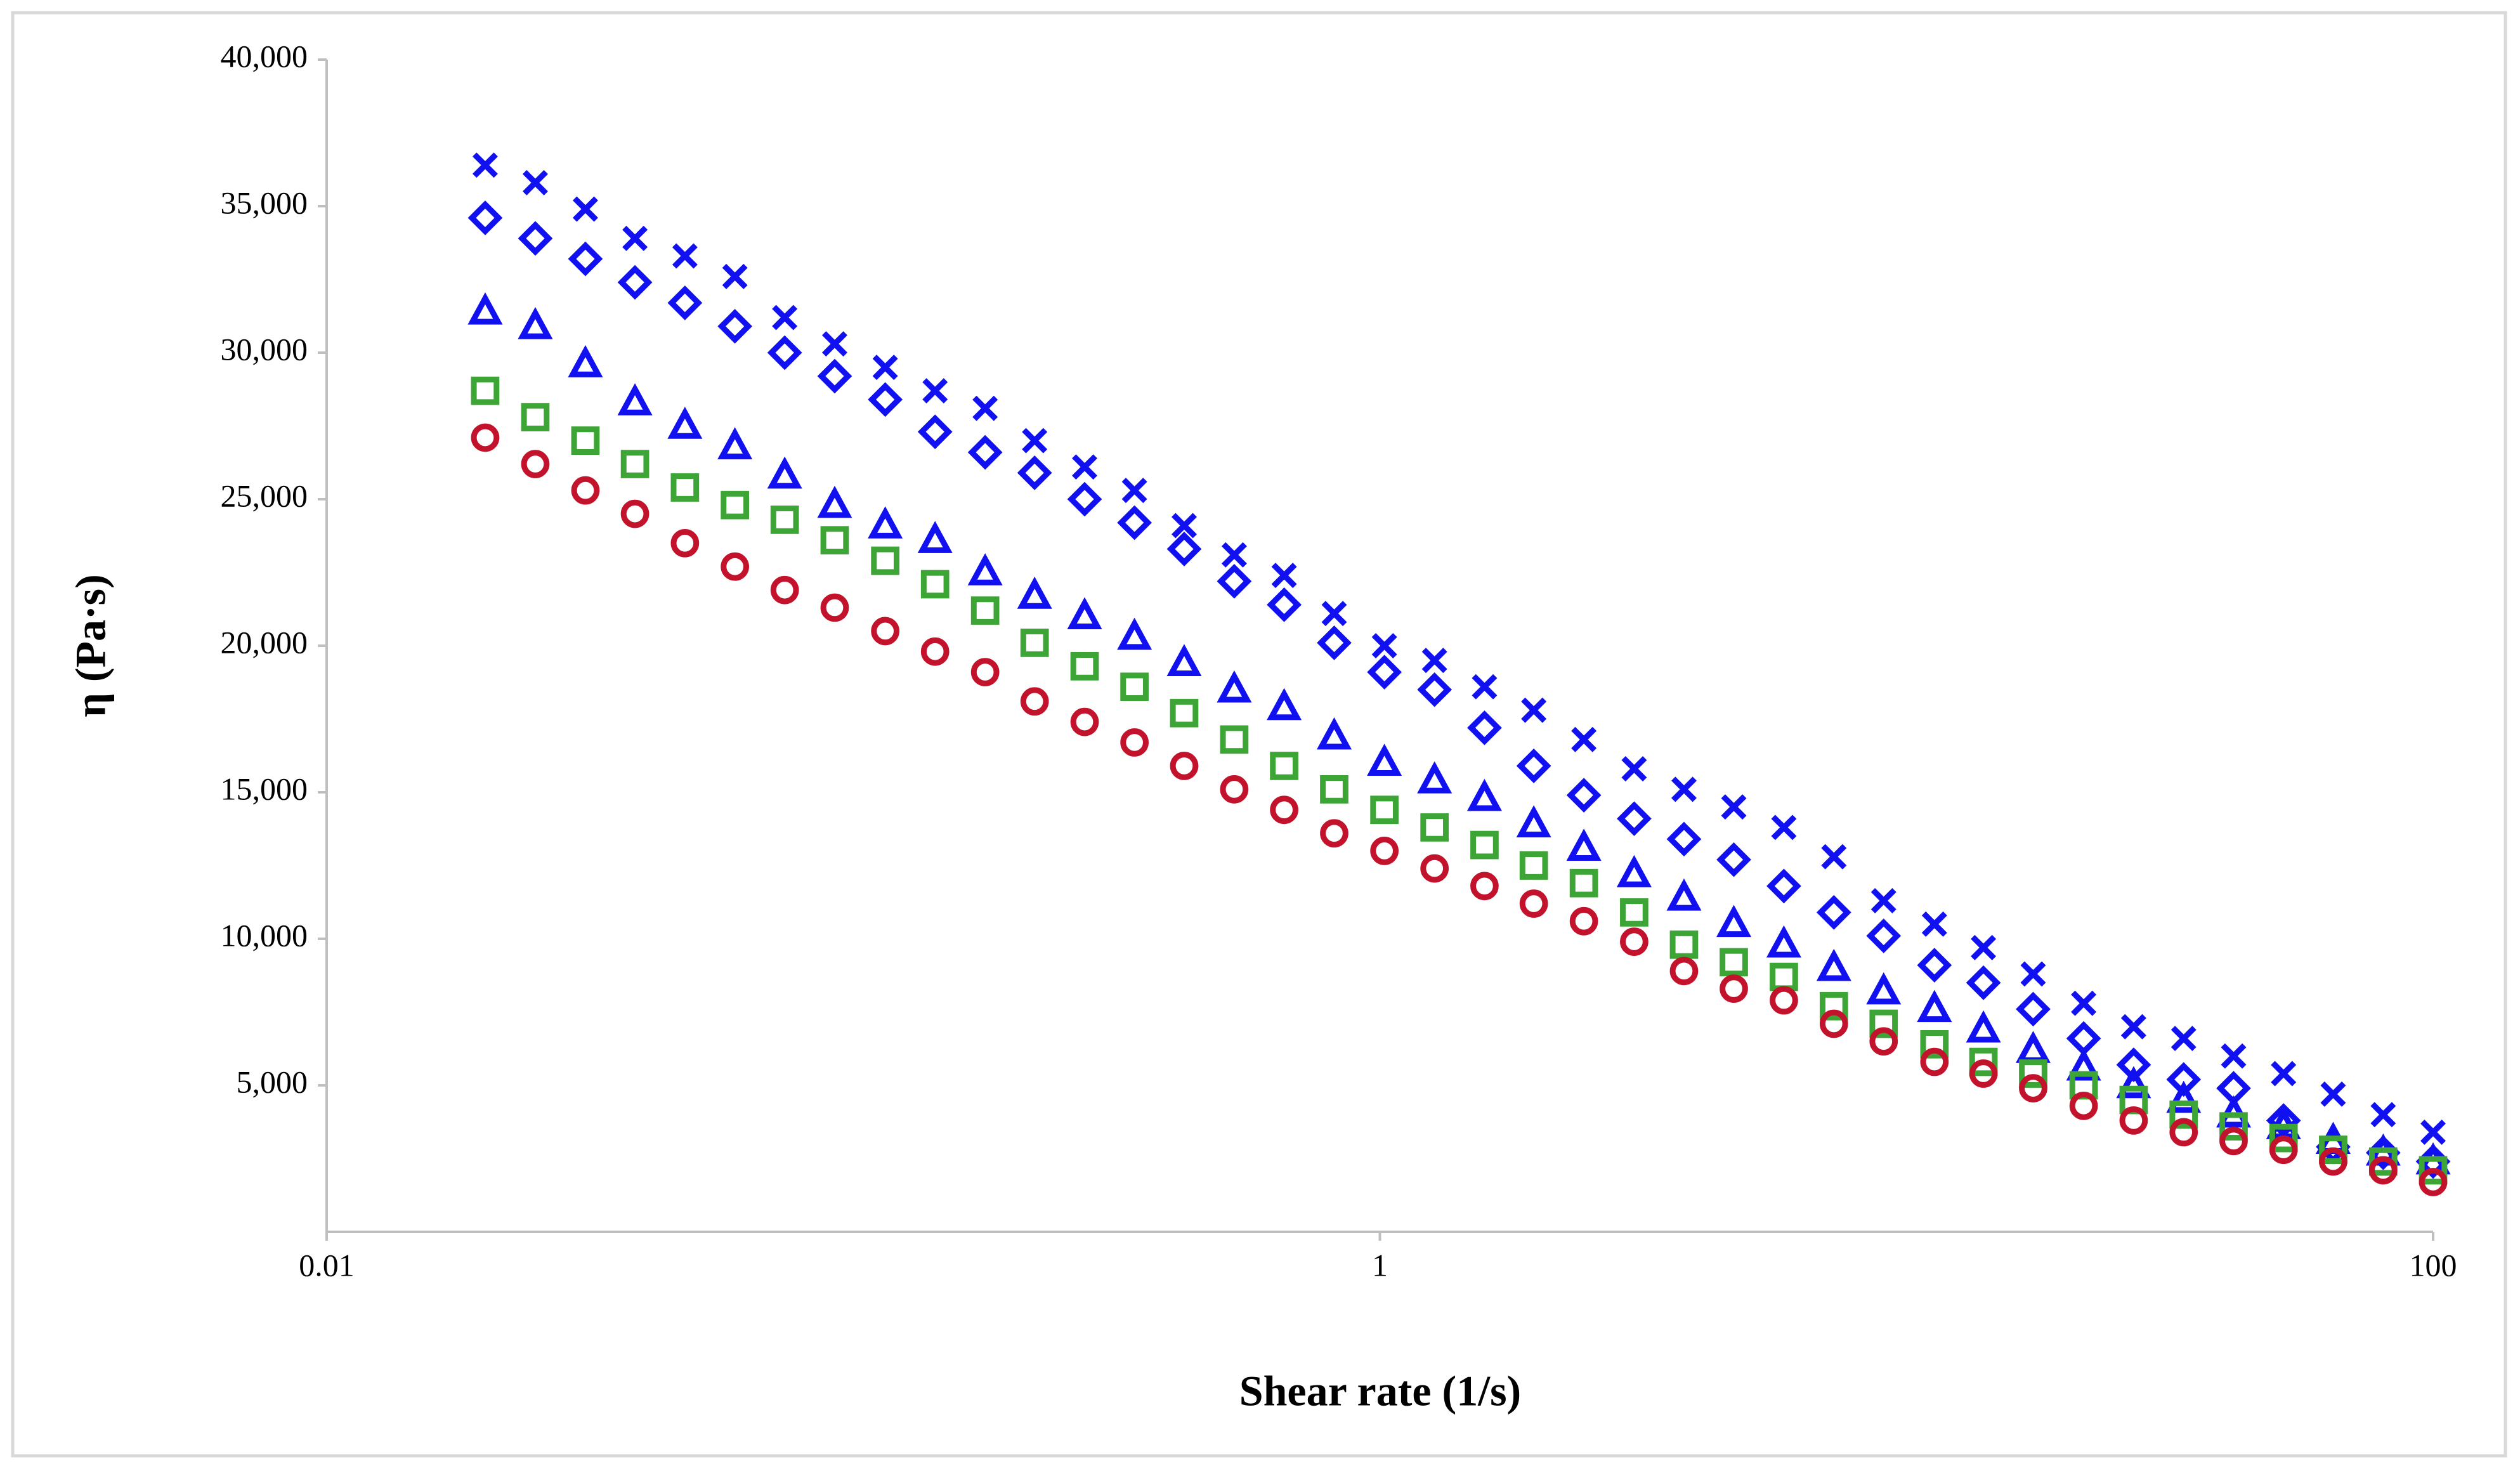 The height and width of the screenshot is (1471, 2520). Describe the element at coordinates (2433, 1265) in the screenshot. I see `x-tick-label: 100` at that location.